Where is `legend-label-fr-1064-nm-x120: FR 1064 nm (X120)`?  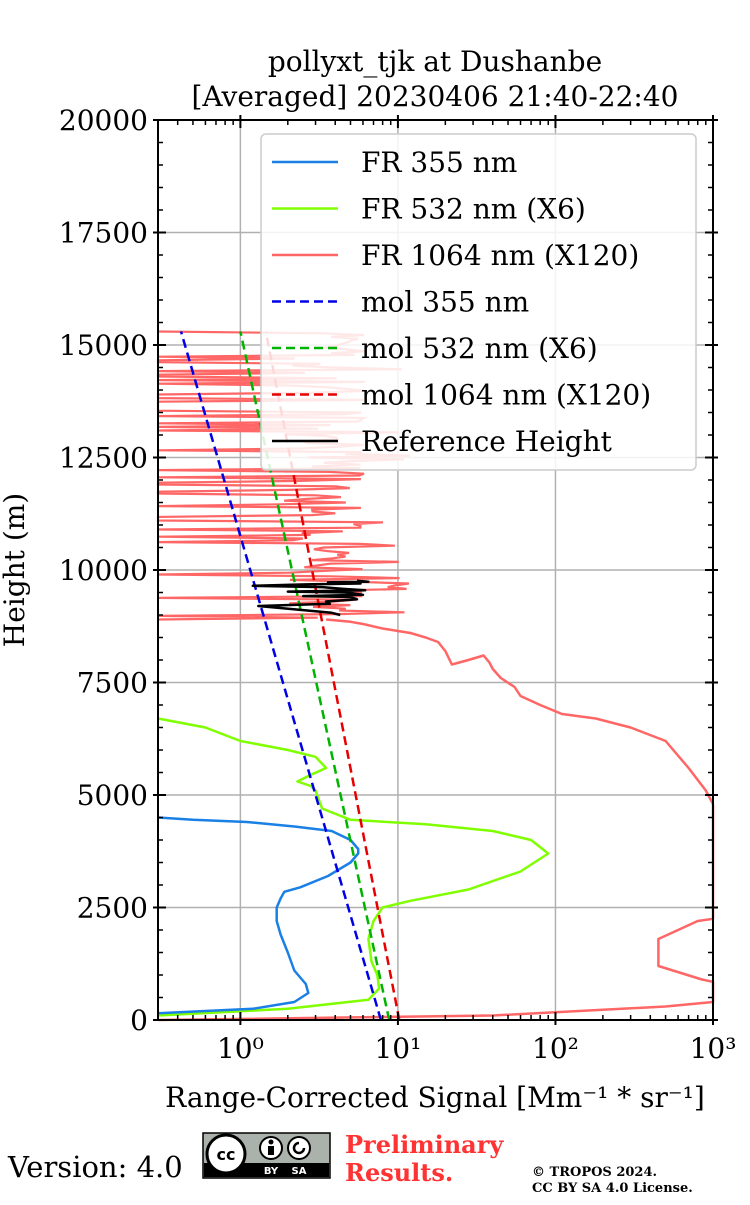 legend-label-fr-1064-nm-x120: FR 1064 nm (X120) is located at coordinates (500, 255).